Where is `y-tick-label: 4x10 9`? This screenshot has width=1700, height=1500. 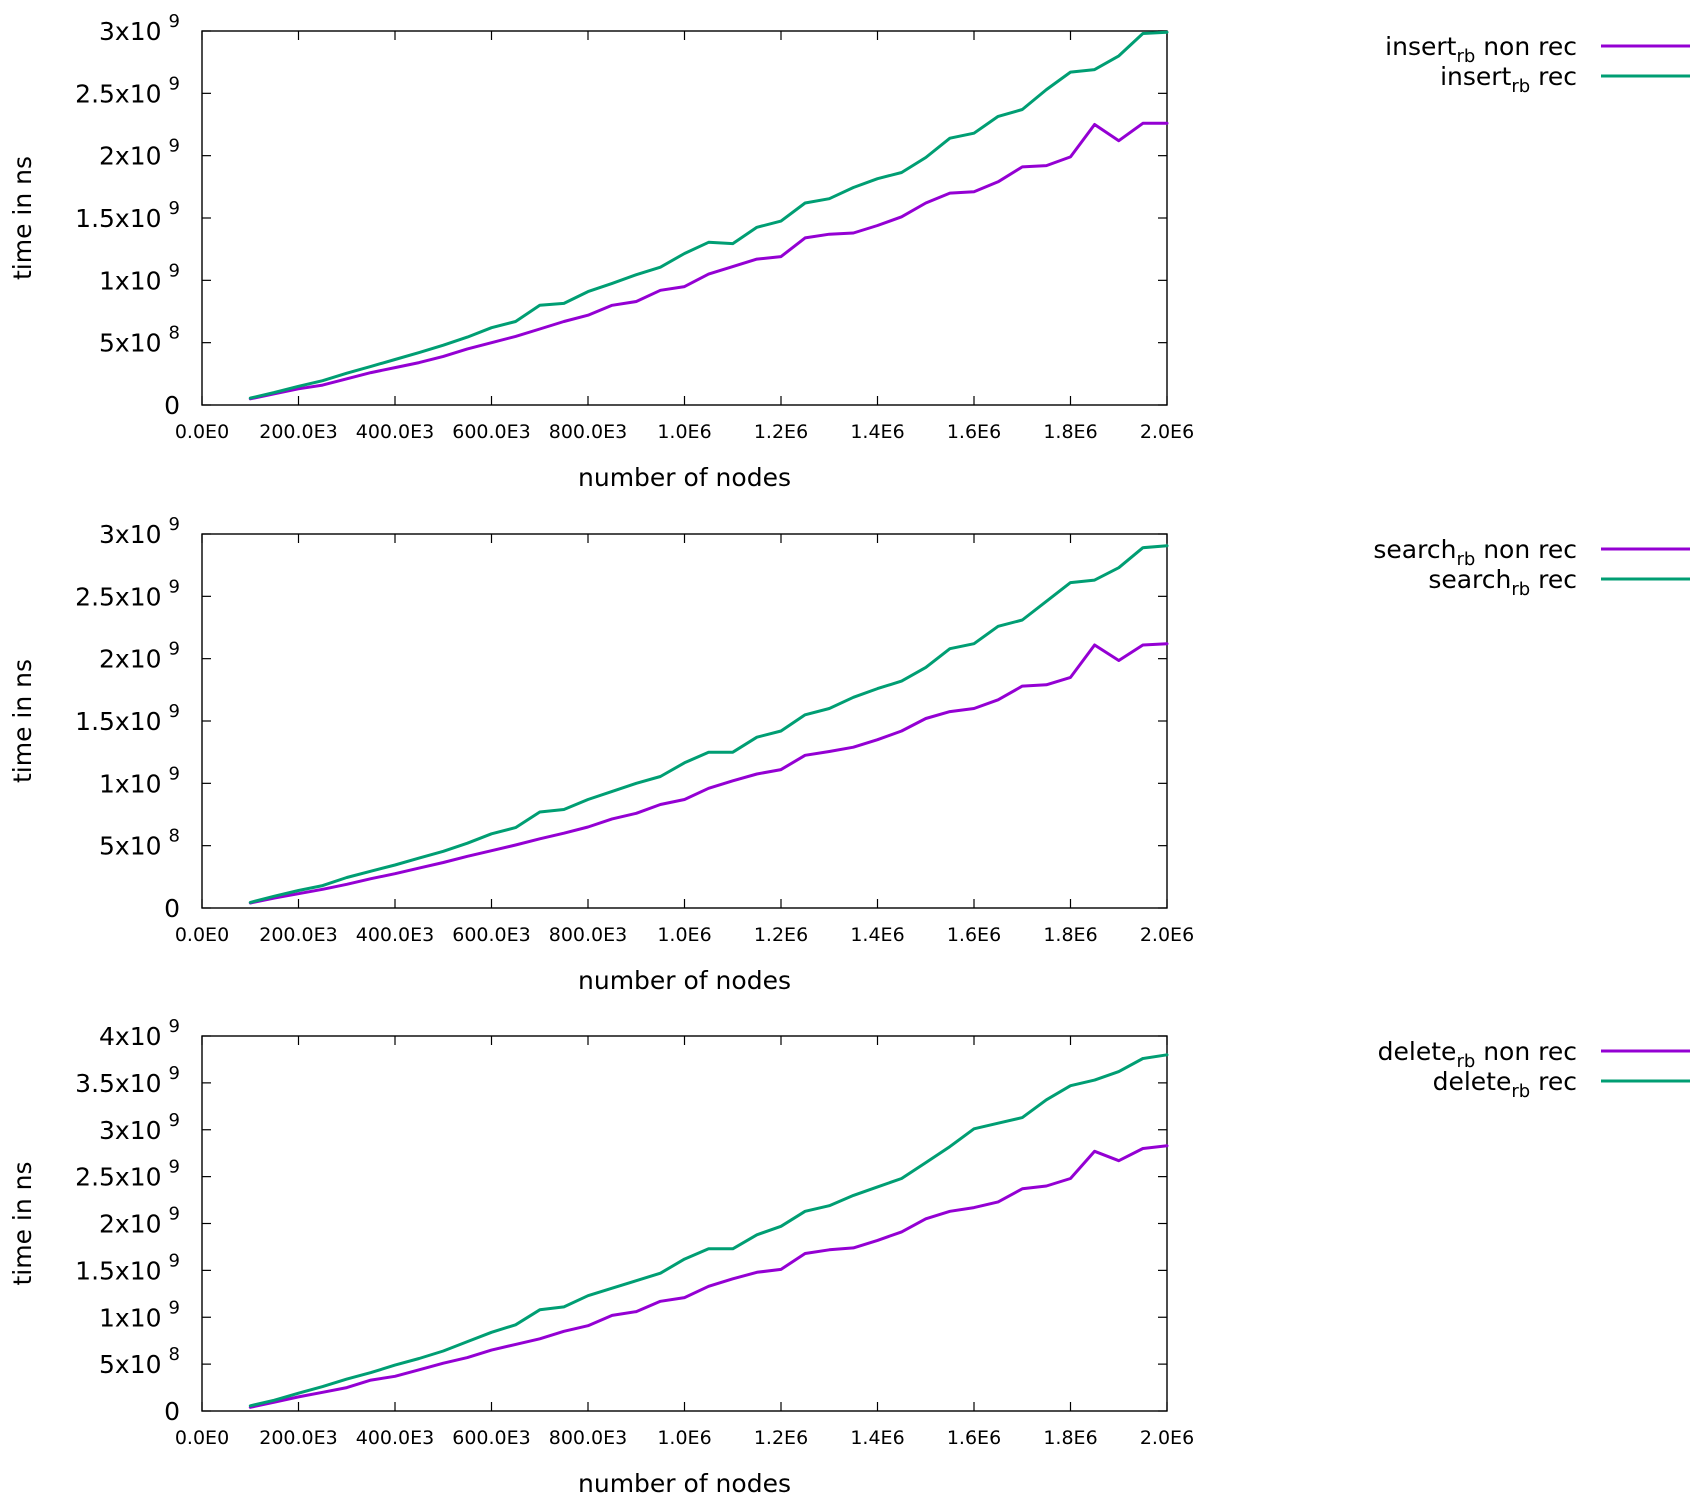 y-tick-label: 4x10 9 is located at coordinates (139, 1033).